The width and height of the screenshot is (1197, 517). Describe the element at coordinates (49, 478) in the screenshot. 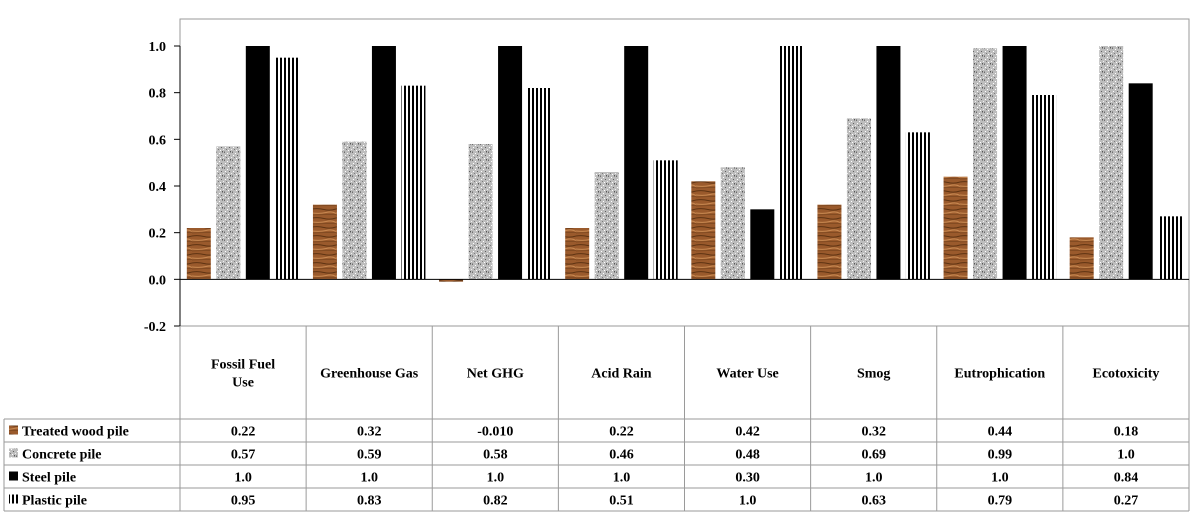

I see `legend-label: Steel pile` at that location.